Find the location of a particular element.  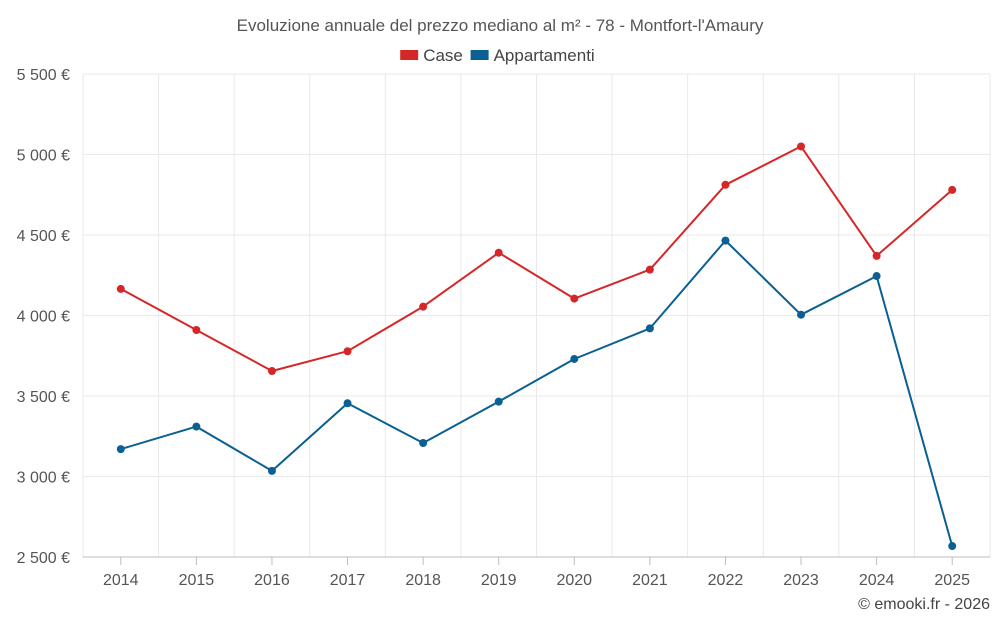

legend-item-case: Case is located at coordinates (431, 55).